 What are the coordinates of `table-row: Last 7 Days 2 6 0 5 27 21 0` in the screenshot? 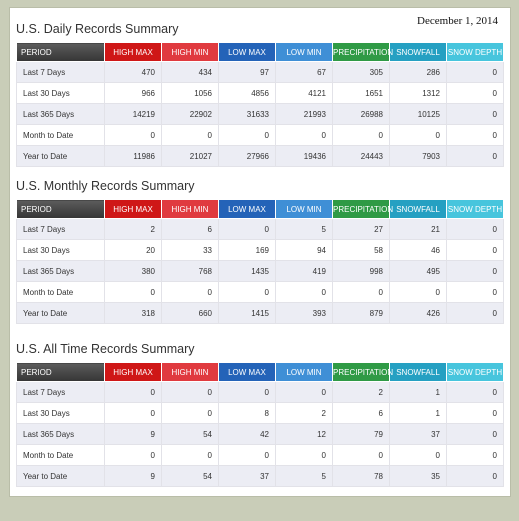 It's located at (260, 229).